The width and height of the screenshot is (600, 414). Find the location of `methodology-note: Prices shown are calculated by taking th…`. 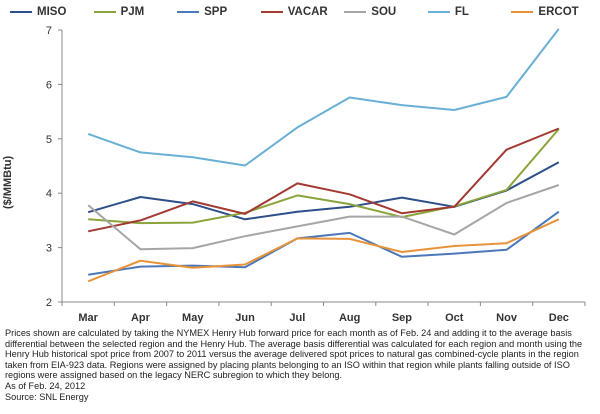

methodology-note: Prices shown are calculated by taking th… is located at coordinates (294, 354).